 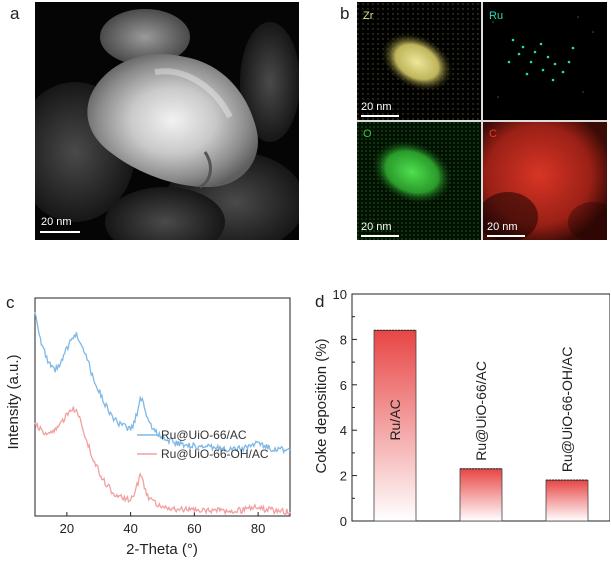 What do you see at coordinates (367, 134) in the screenshot?
I see `o-label: O` at bounding box center [367, 134].